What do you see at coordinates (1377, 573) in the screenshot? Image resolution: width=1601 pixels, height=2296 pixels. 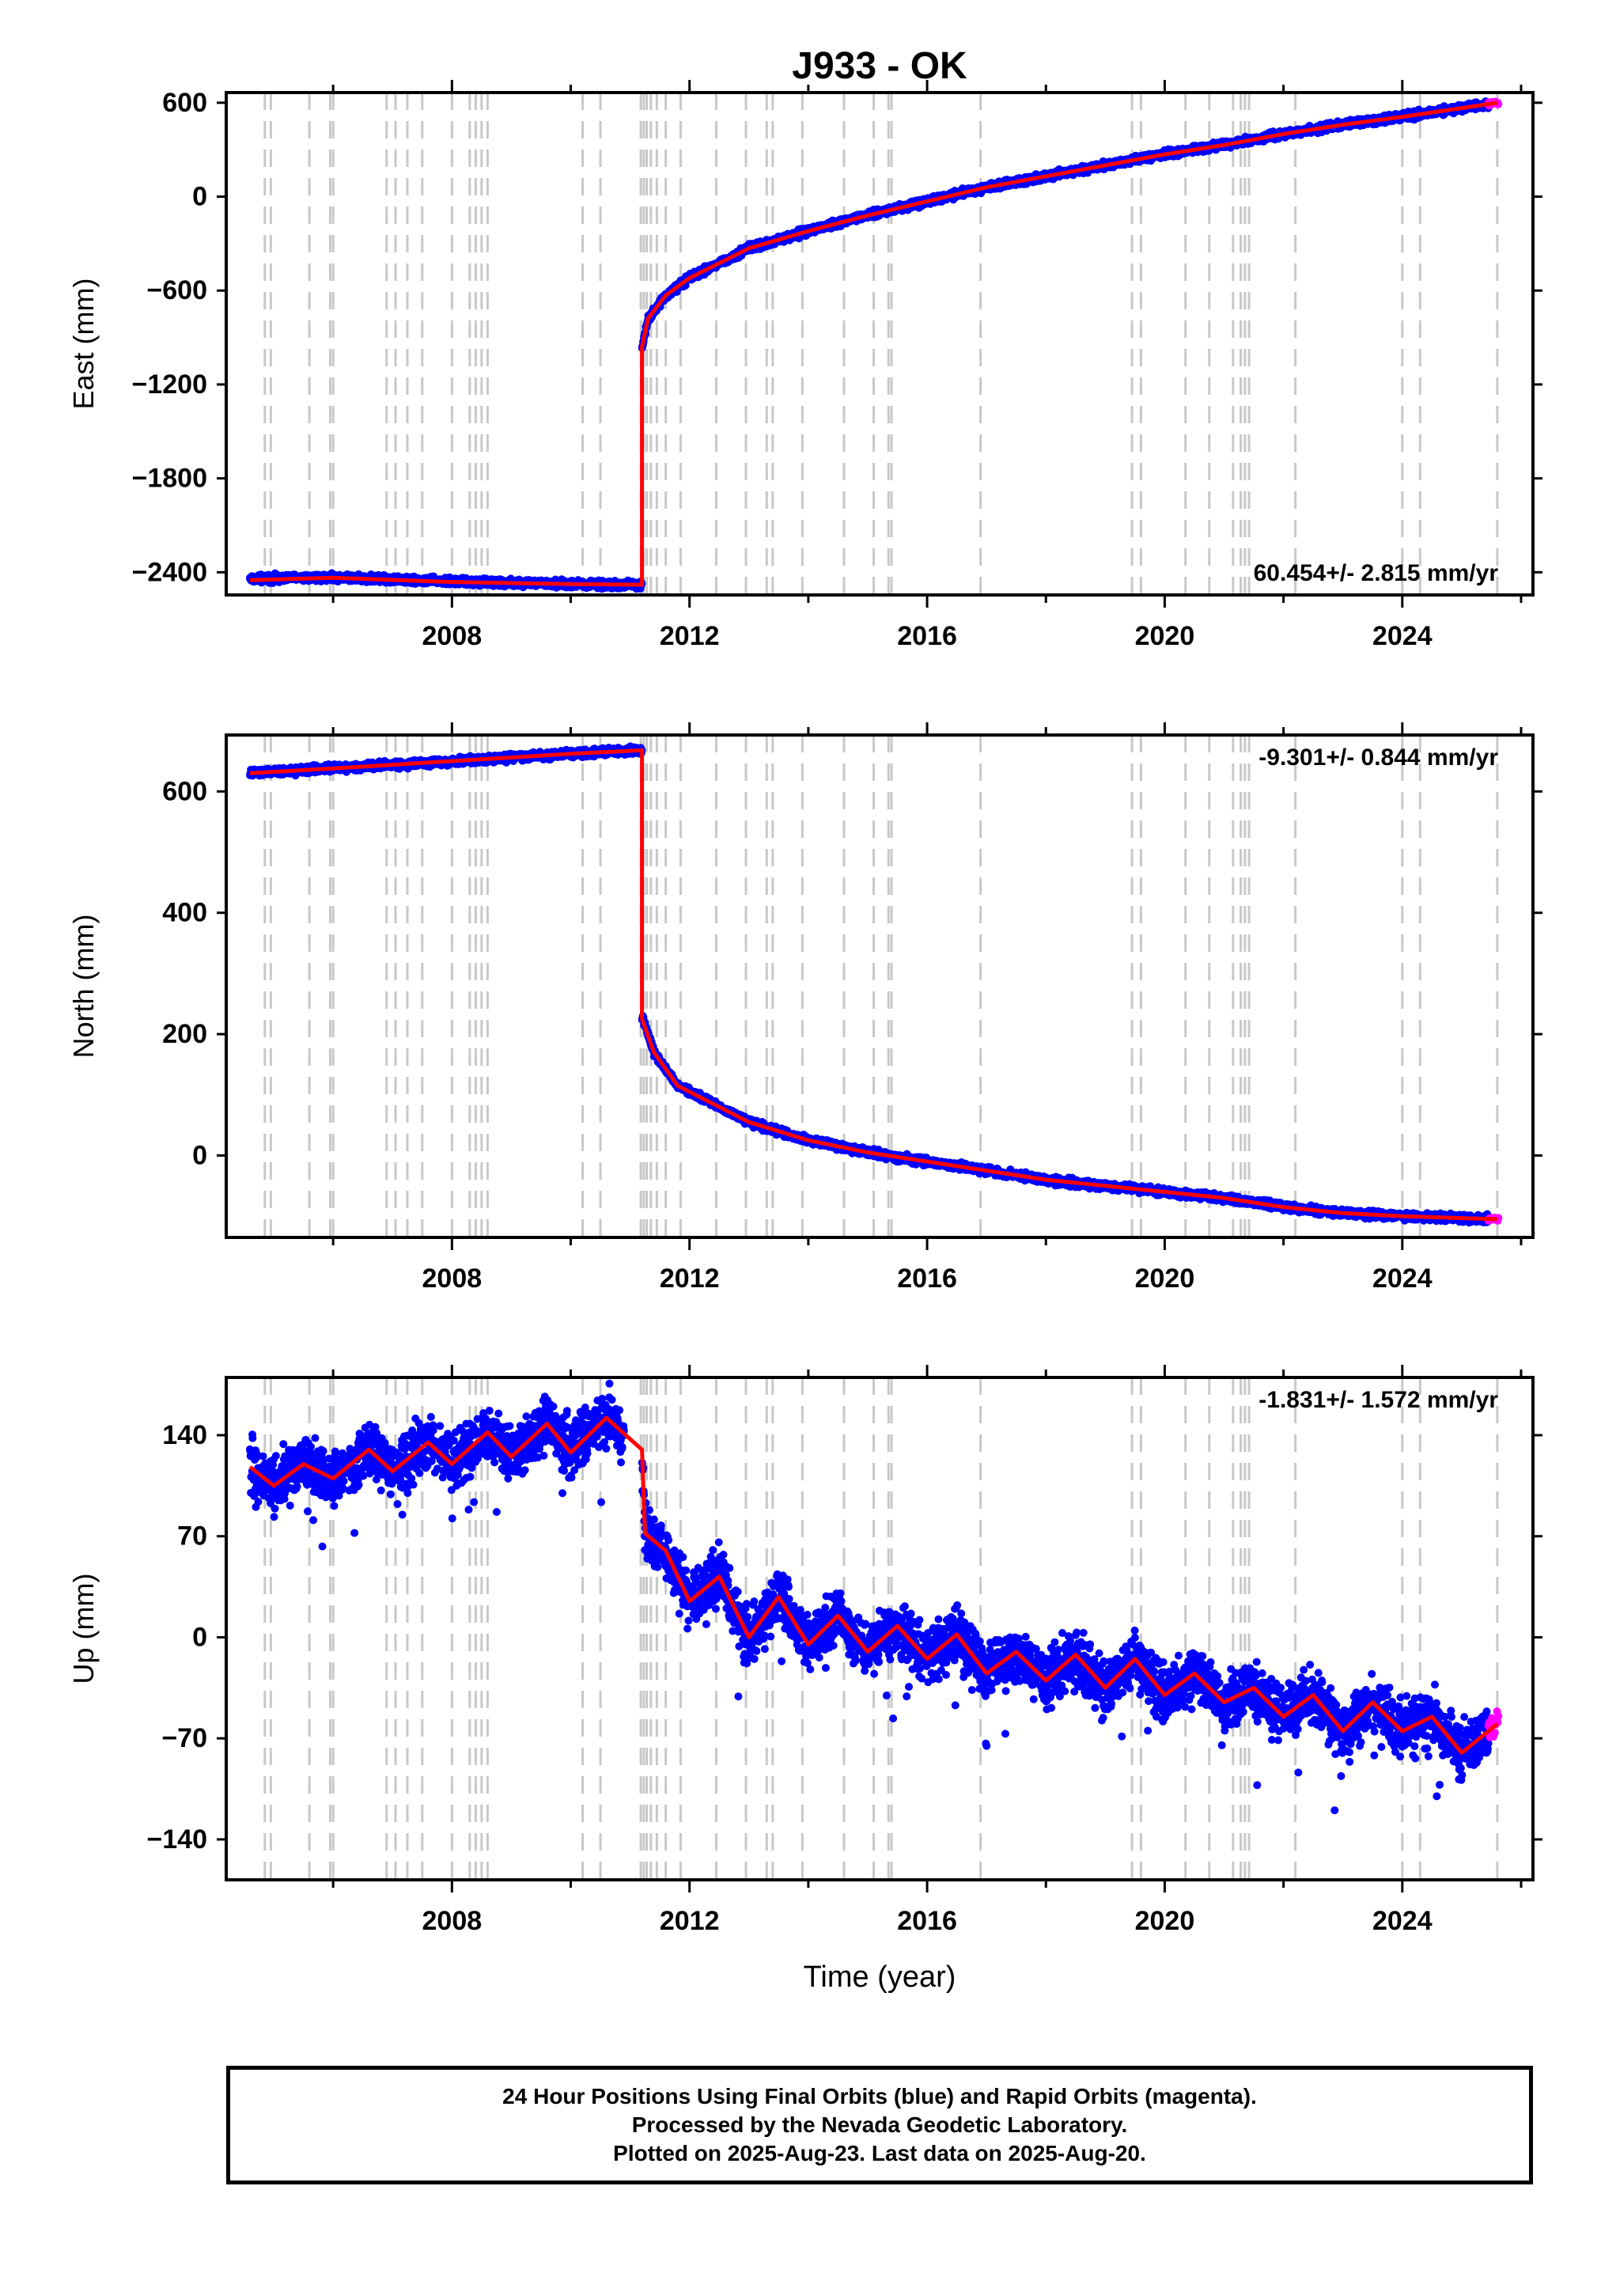 I see `east-rate-annotation: 60.454+/- 2.815 mm/yr` at bounding box center [1377, 573].